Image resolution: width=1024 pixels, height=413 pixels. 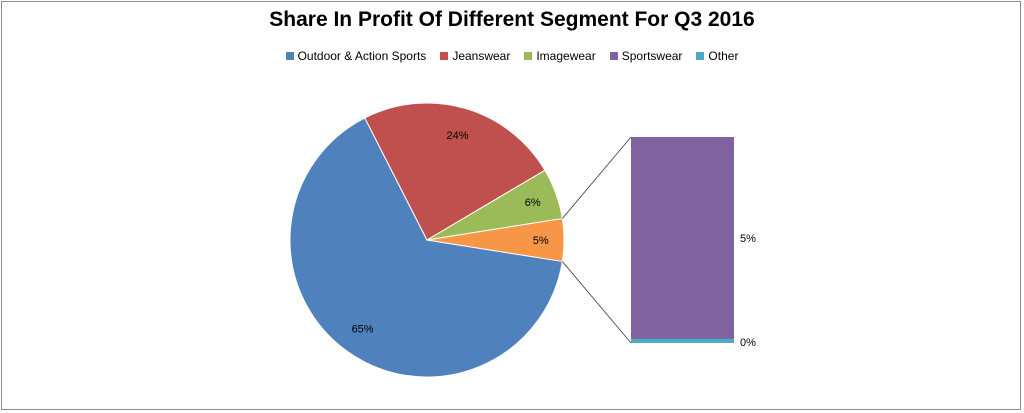 I want to click on pie-slice-jeanswear, so click(x=455, y=171).